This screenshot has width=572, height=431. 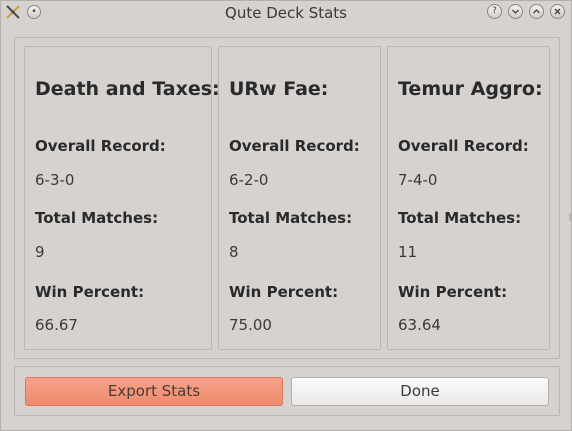 What do you see at coordinates (536, 11) in the screenshot?
I see `maximize-icon` at bounding box center [536, 11].